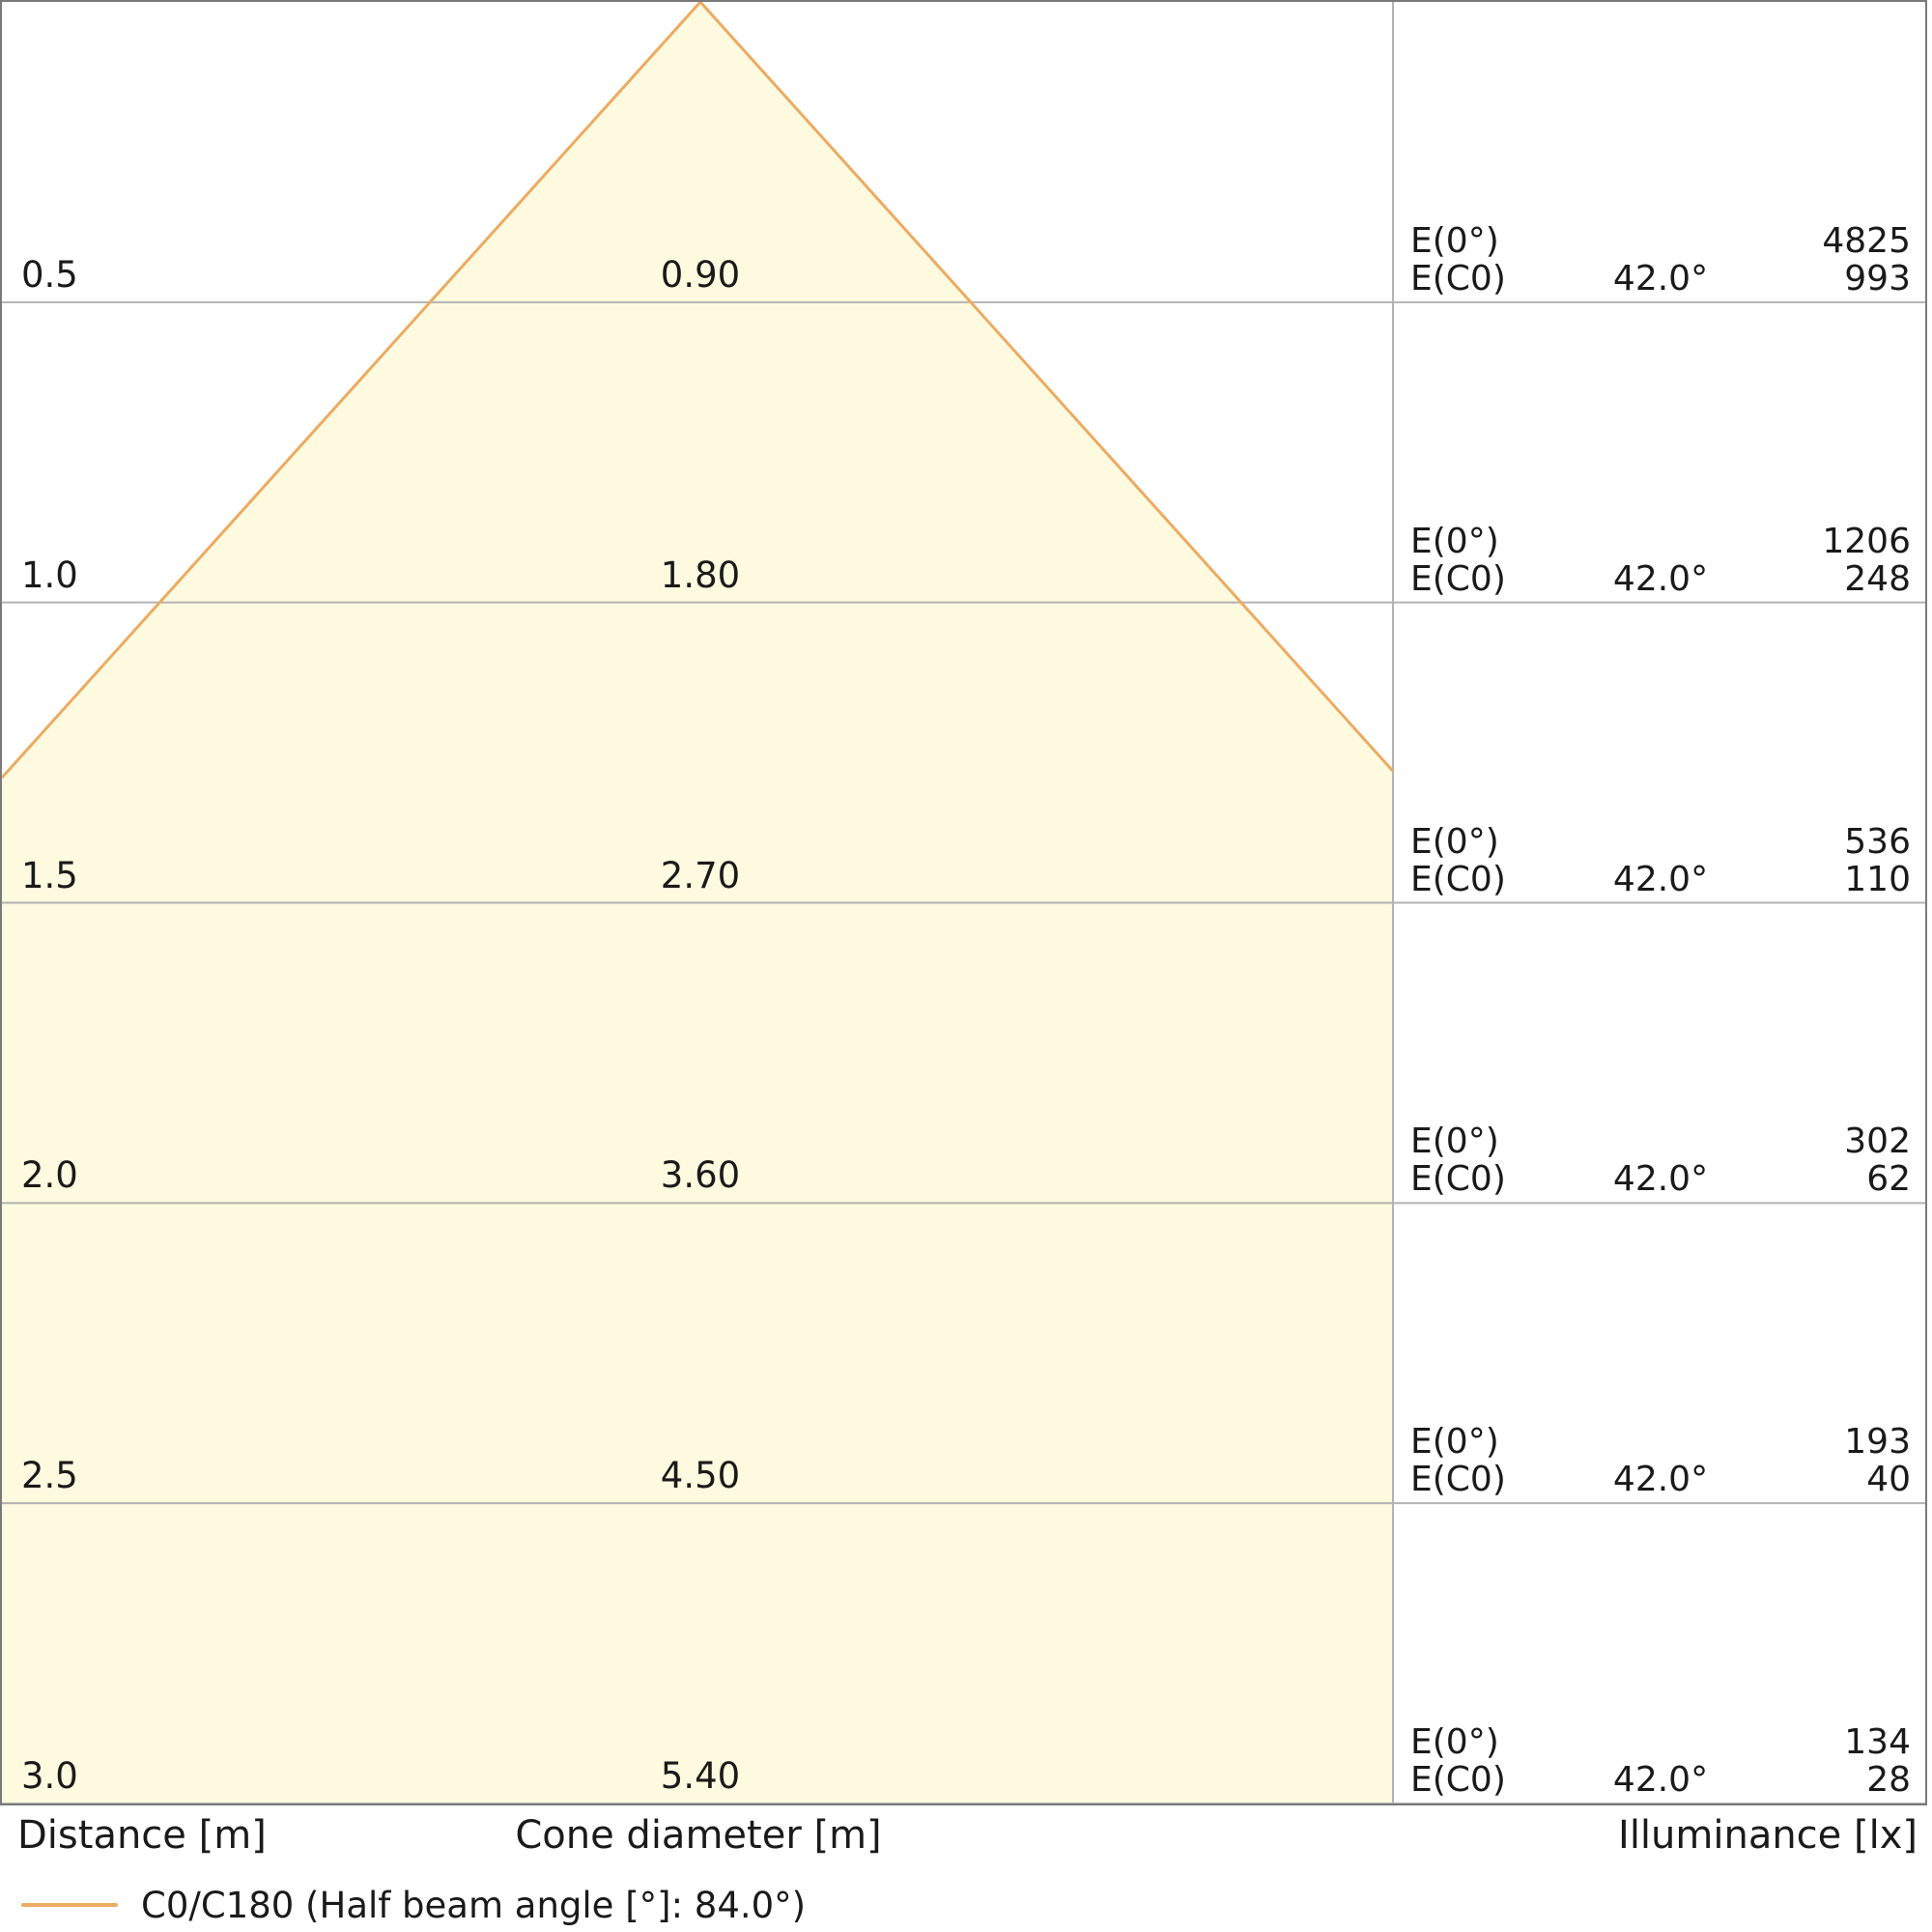  Describe the element at coordinates (700, 1776) in the screenshot. I see `cone-diameter-label: 5.40` at that location.